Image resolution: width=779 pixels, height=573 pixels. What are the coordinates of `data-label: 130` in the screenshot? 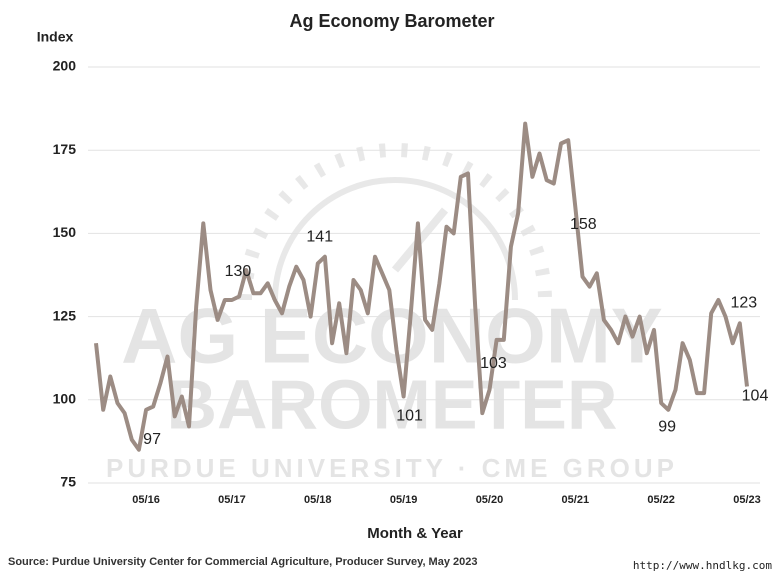 It's located at (238, 271).